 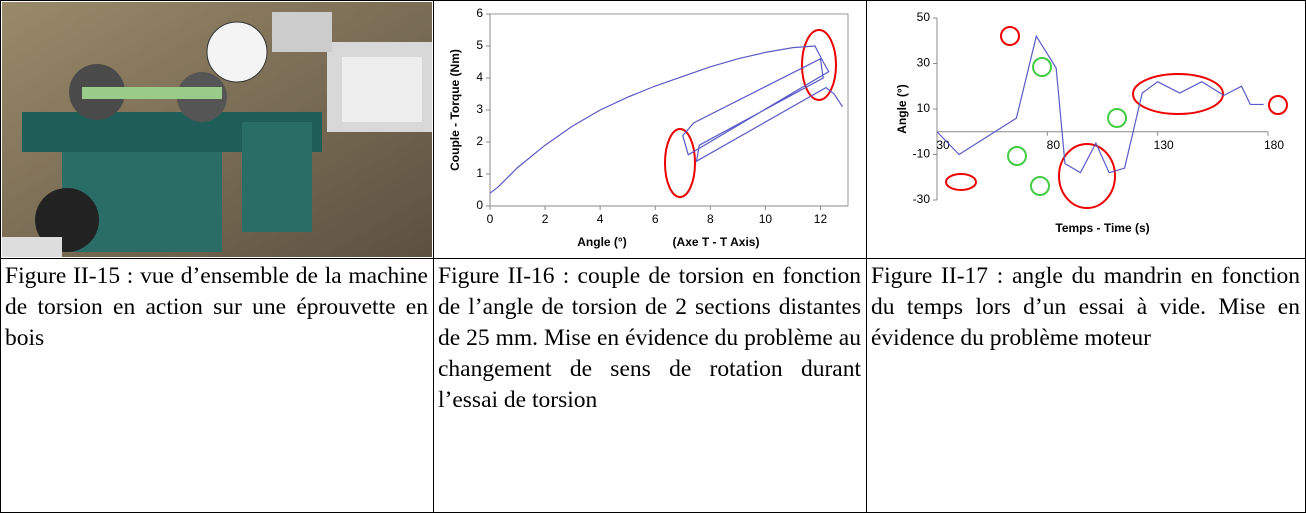 What do you see at coordinates (479, 77) in the screenshot?
I see `y-tick-label: 4` at bounding box center [479, 77].